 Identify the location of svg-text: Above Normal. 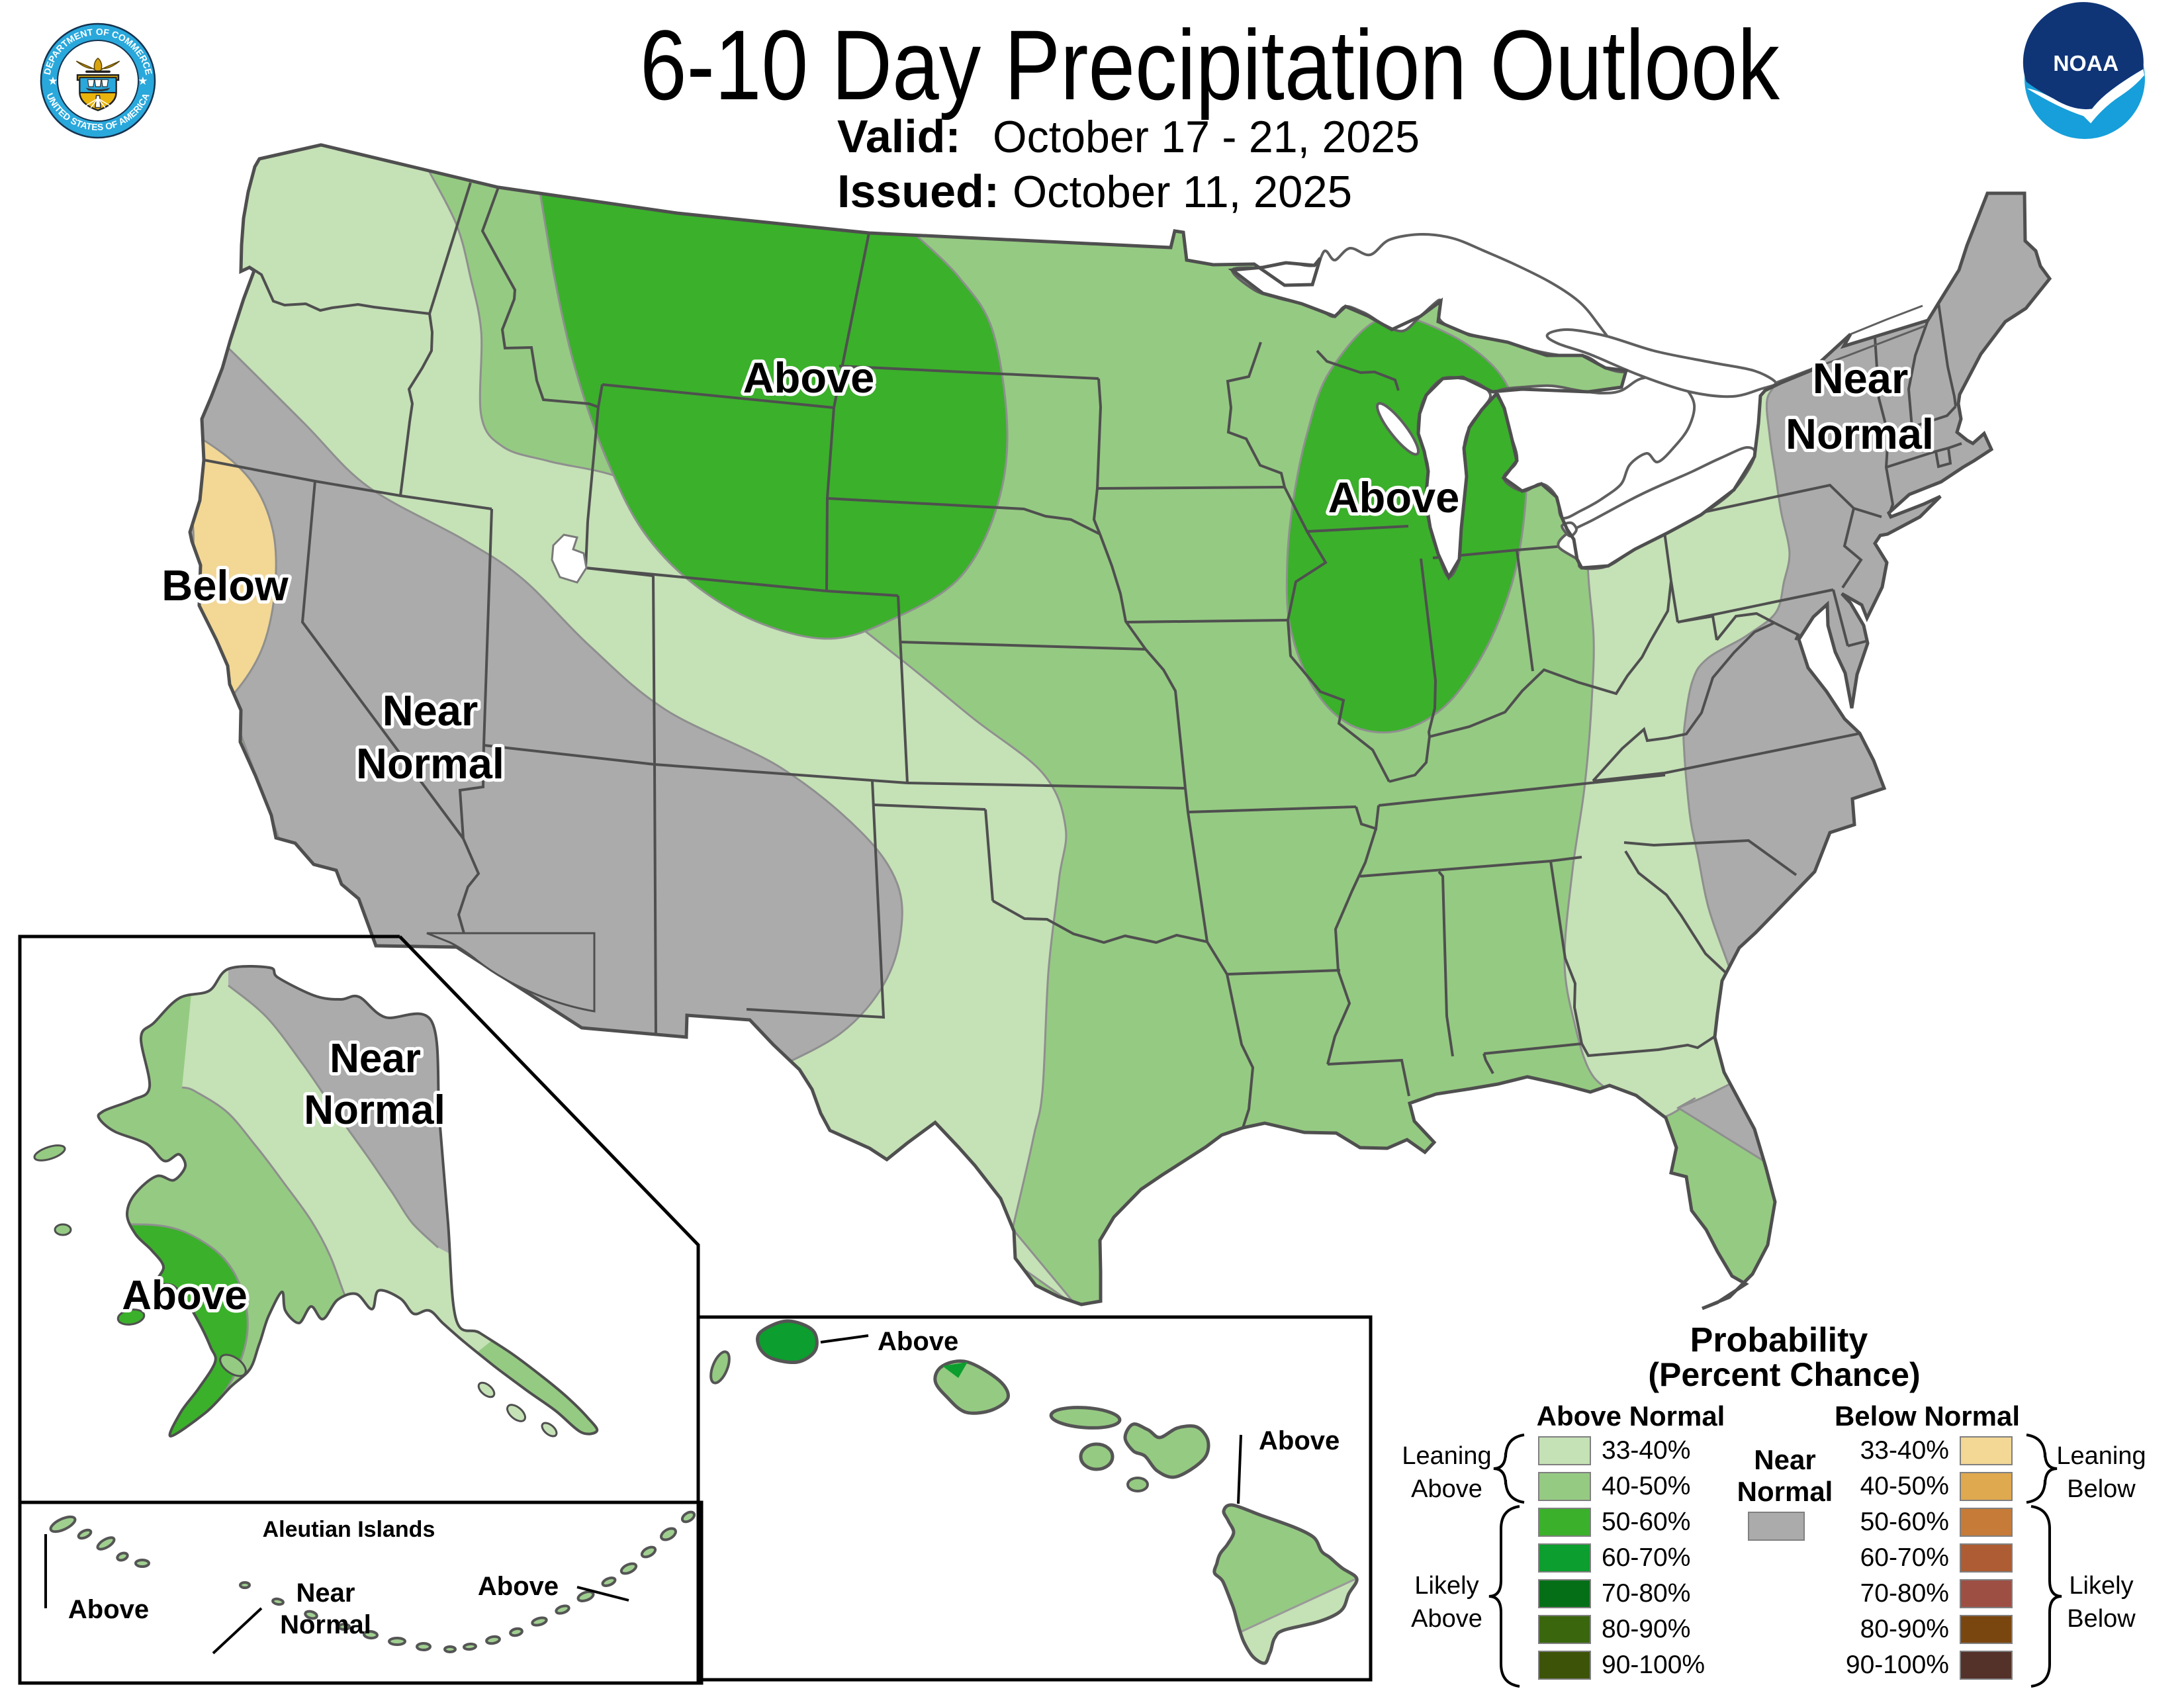
(1631, 1416).